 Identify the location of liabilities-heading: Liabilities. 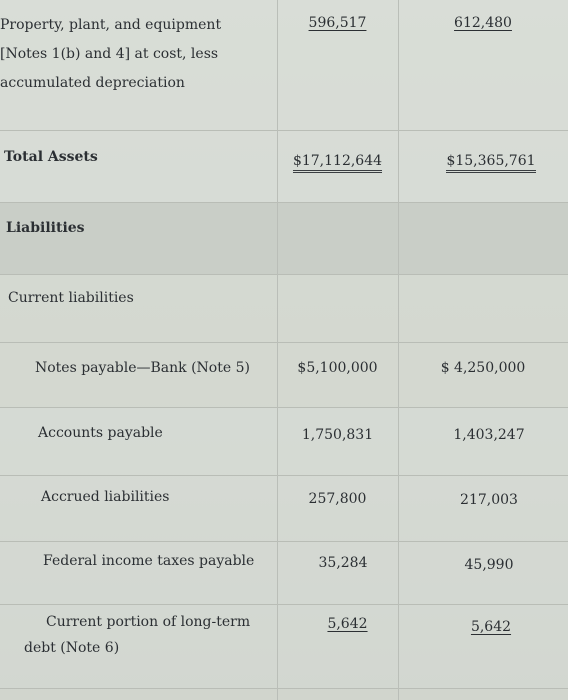
(45, 228).